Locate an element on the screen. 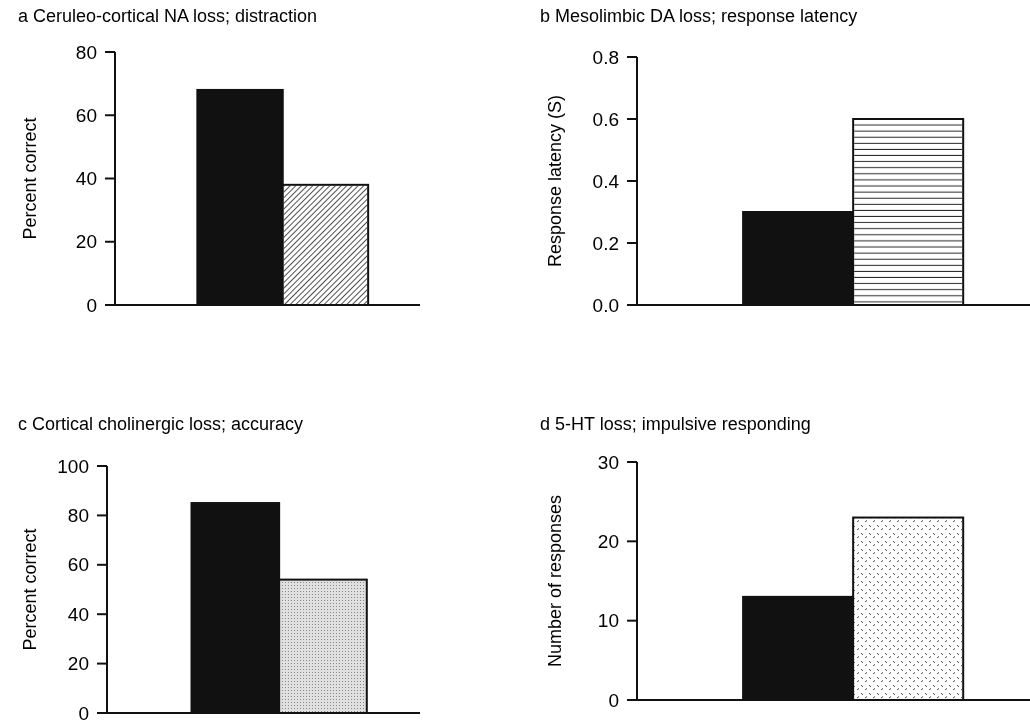 Image resolution: width=1030 pixels, height=720 pixels. y-axis-title: Number of responses is located at coordinates (554, 581).